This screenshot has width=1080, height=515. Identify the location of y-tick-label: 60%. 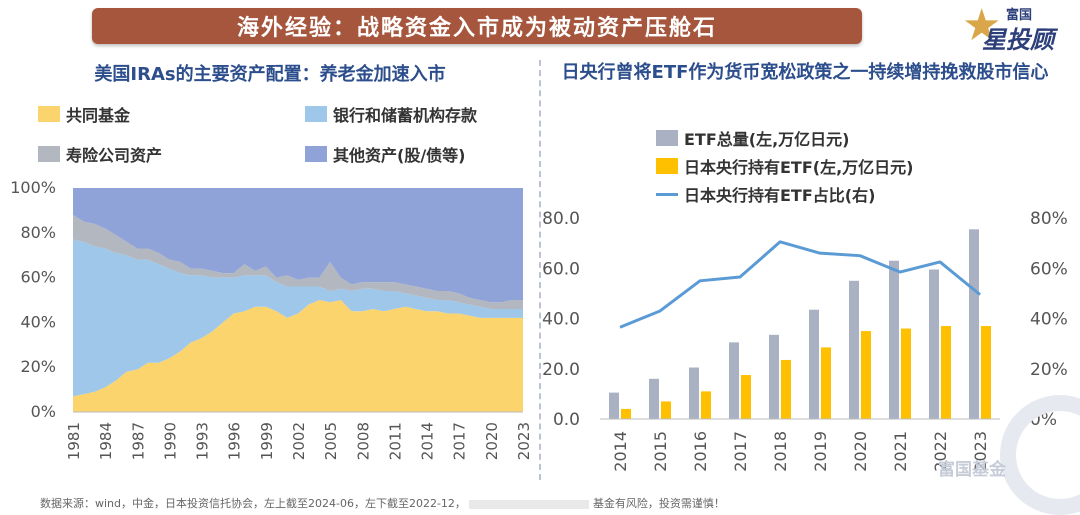
(38, 277).